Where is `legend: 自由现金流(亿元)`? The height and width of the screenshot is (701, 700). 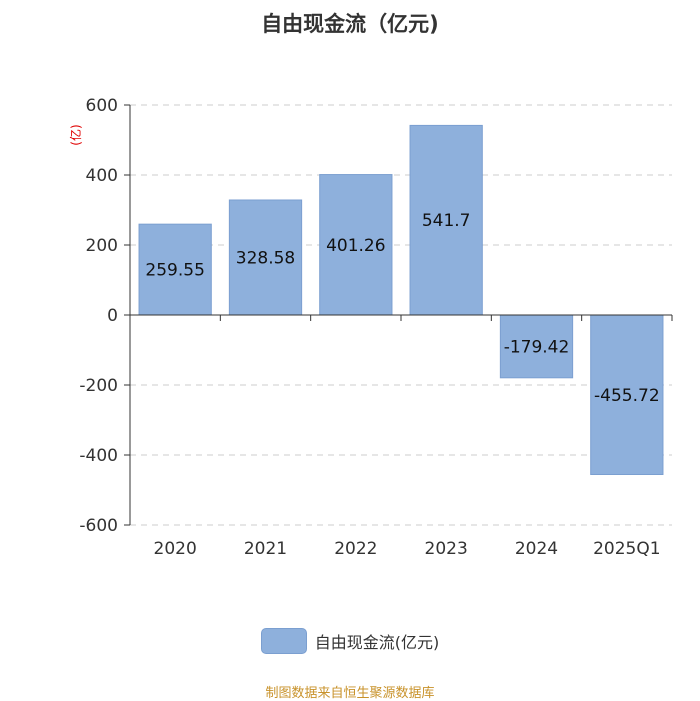 legend: 自由现金流(亿元) is located at coordinates (350, 641).